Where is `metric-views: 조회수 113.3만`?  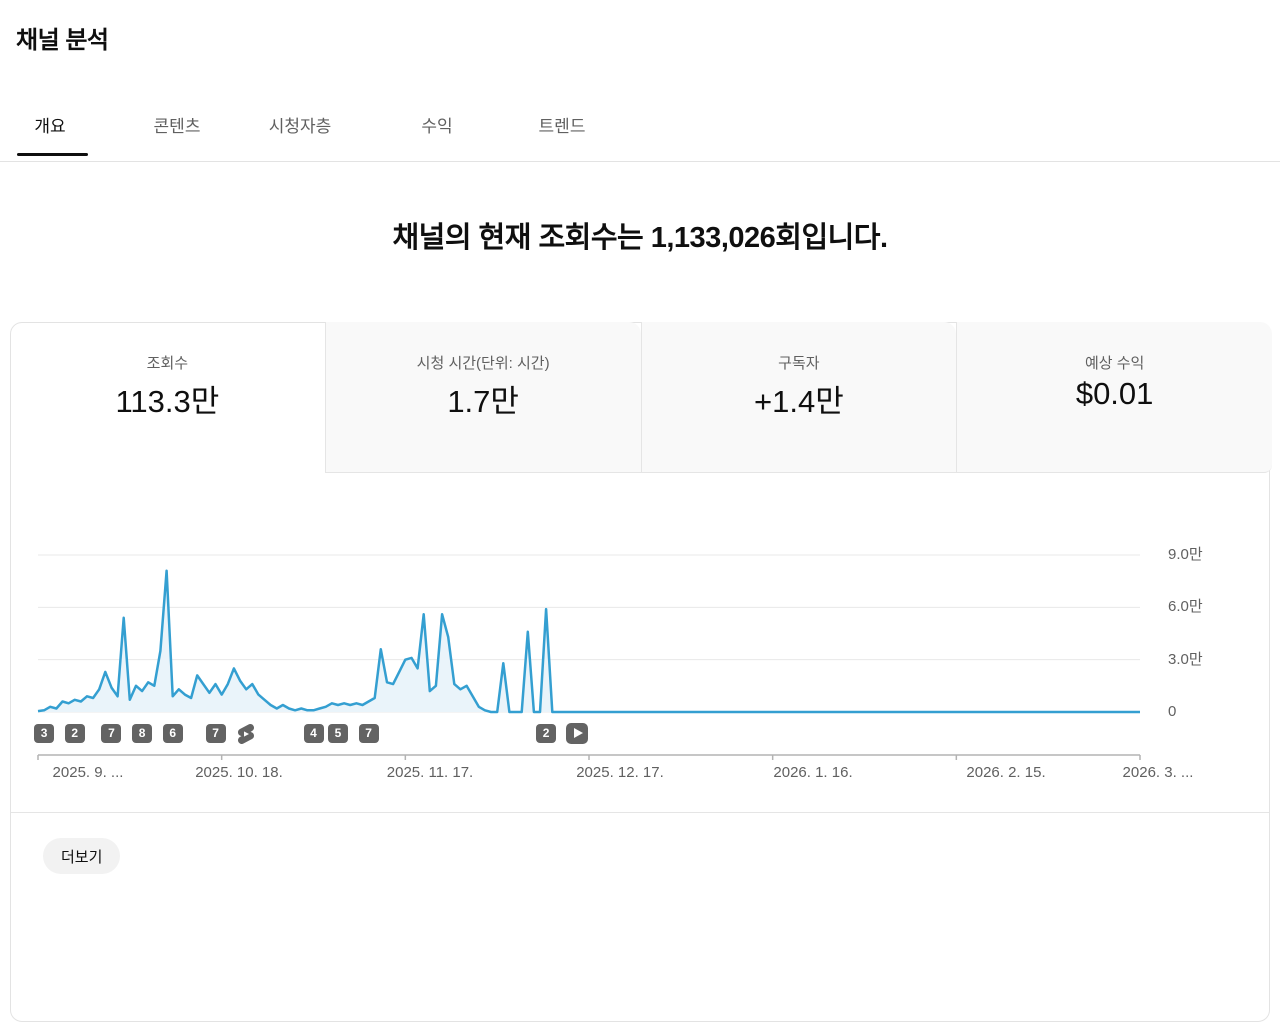
metric-views: 조회수 113.3만 is located at coordinates (167, 397).